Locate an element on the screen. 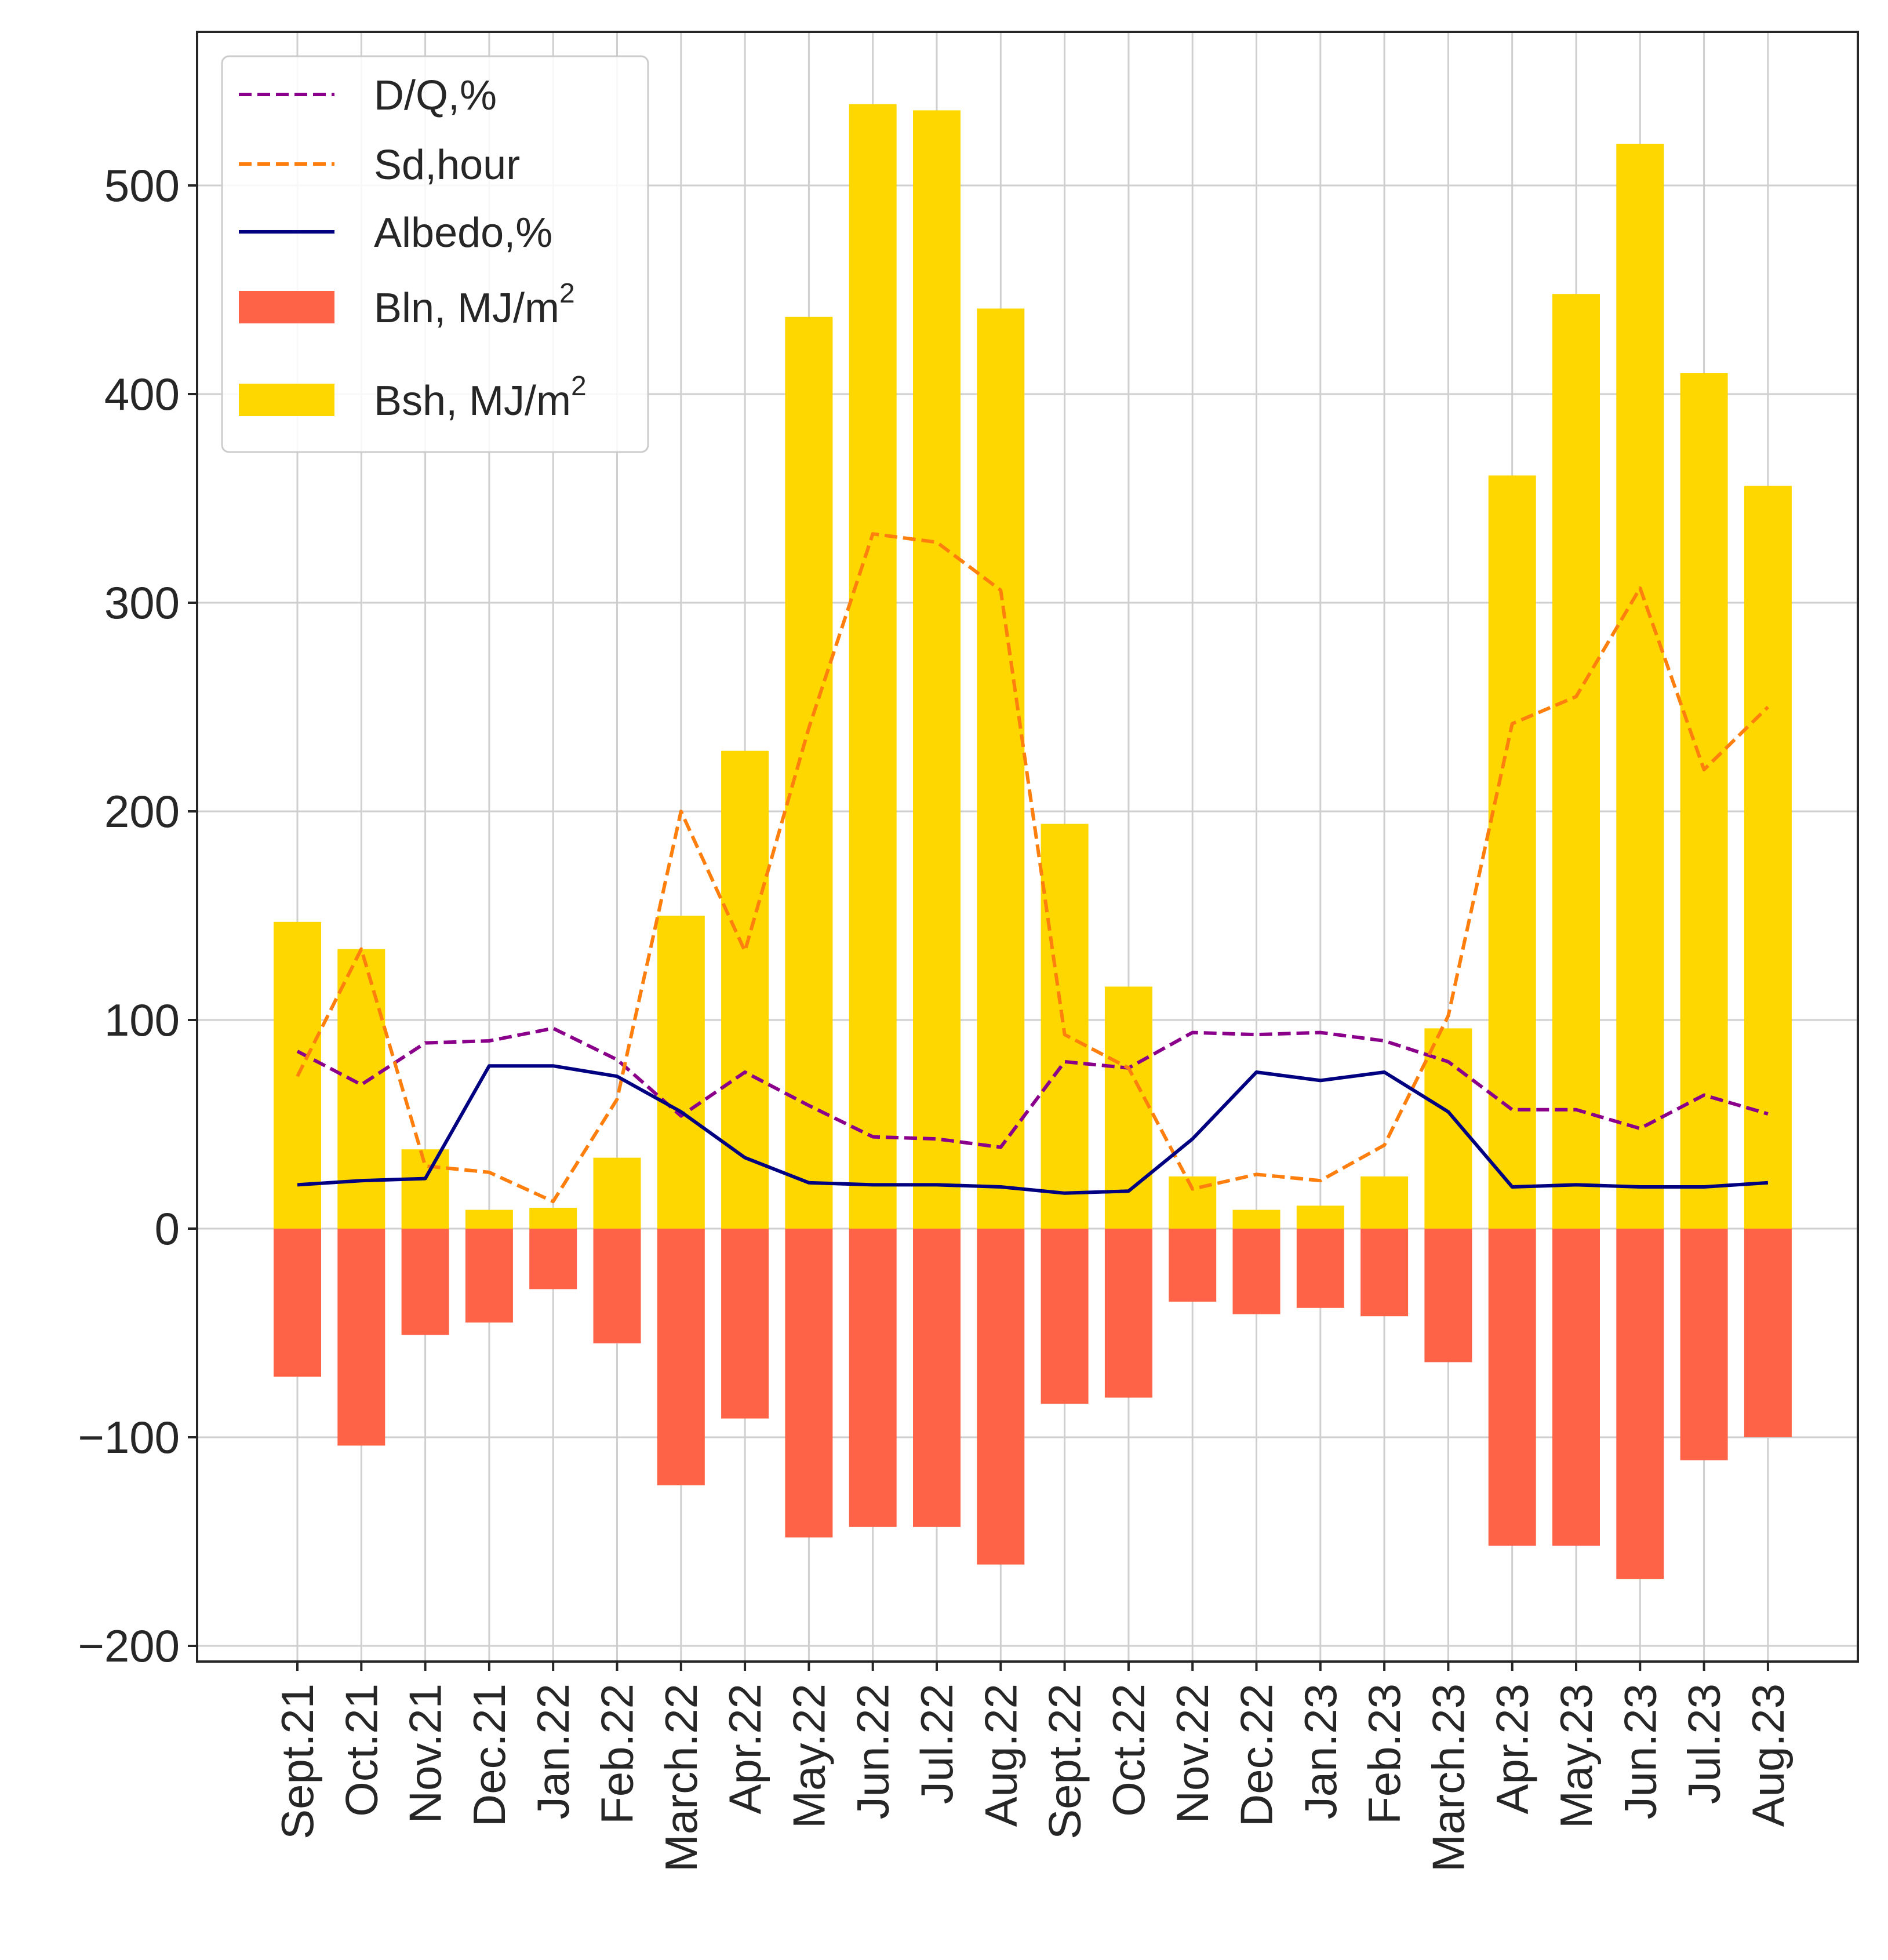 The height and width of the screenshot is (1960, 1888). legend: D/Q,% Sd,hour Albedo,% Bln, MJ/m2 Bsh, MJ/m2 is located at coordinates (435, 254).